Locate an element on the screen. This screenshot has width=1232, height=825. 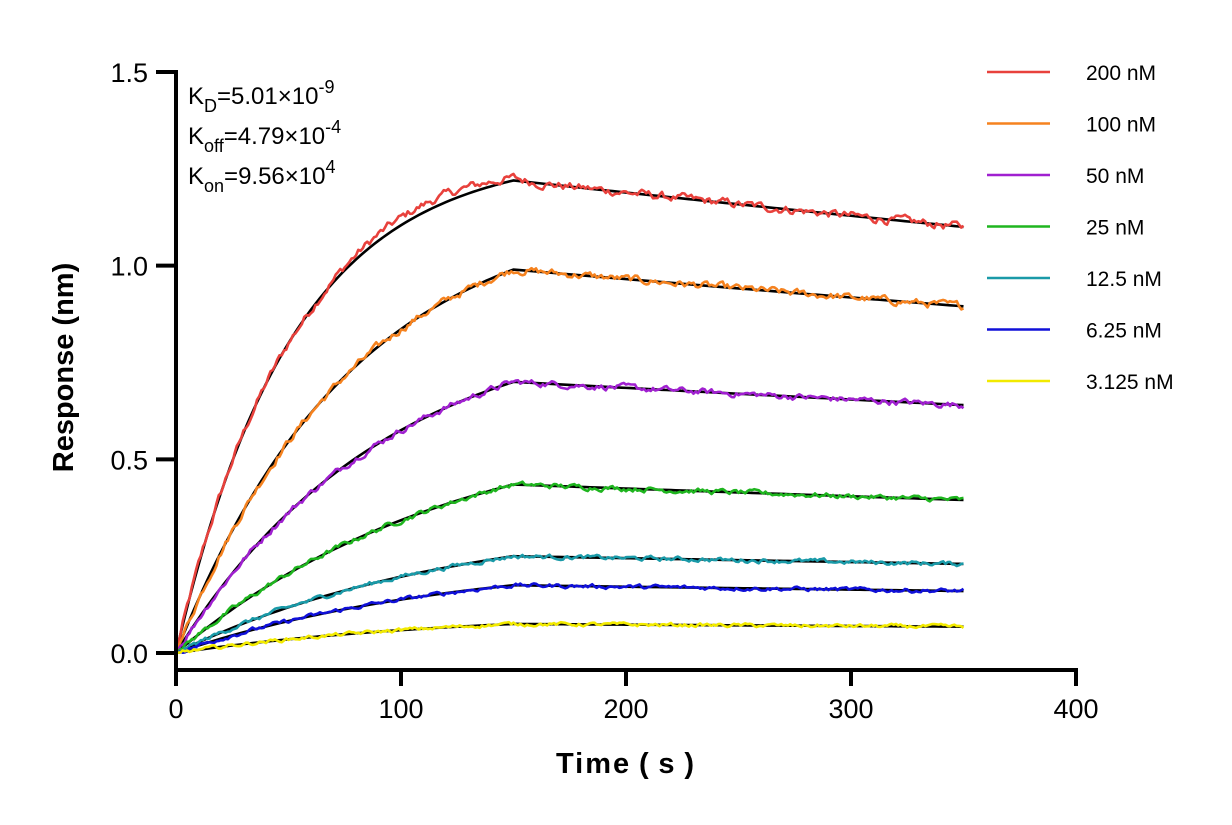
x-tick-label: 100 is located at coordinates (400, 709).